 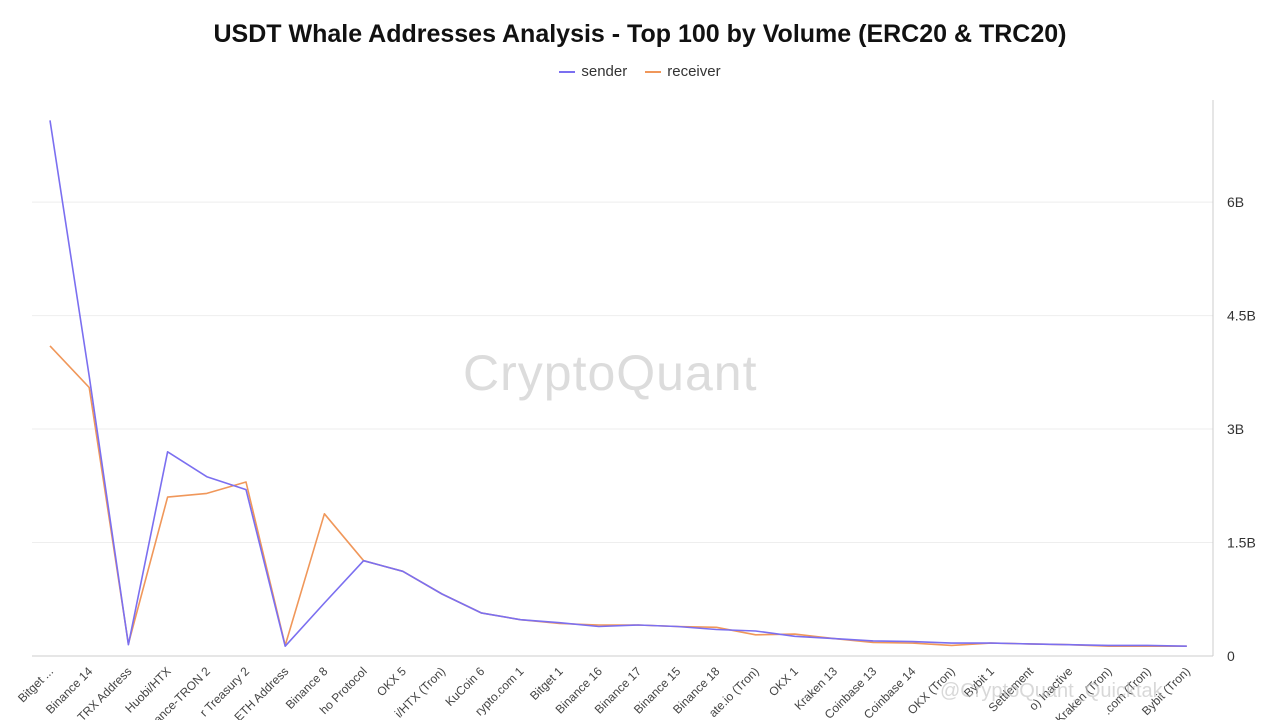 I want to click on y-tick-label: 3B, so click(x=1235, y=429).